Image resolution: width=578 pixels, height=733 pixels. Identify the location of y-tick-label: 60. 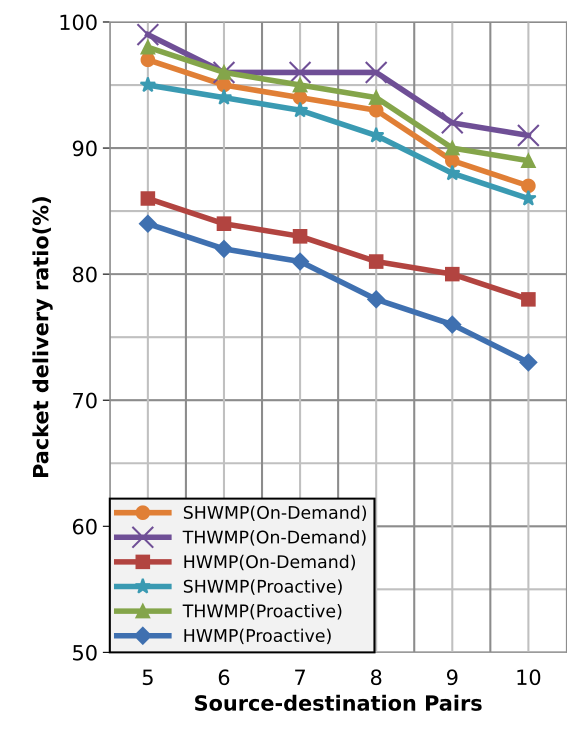
(84, 526).